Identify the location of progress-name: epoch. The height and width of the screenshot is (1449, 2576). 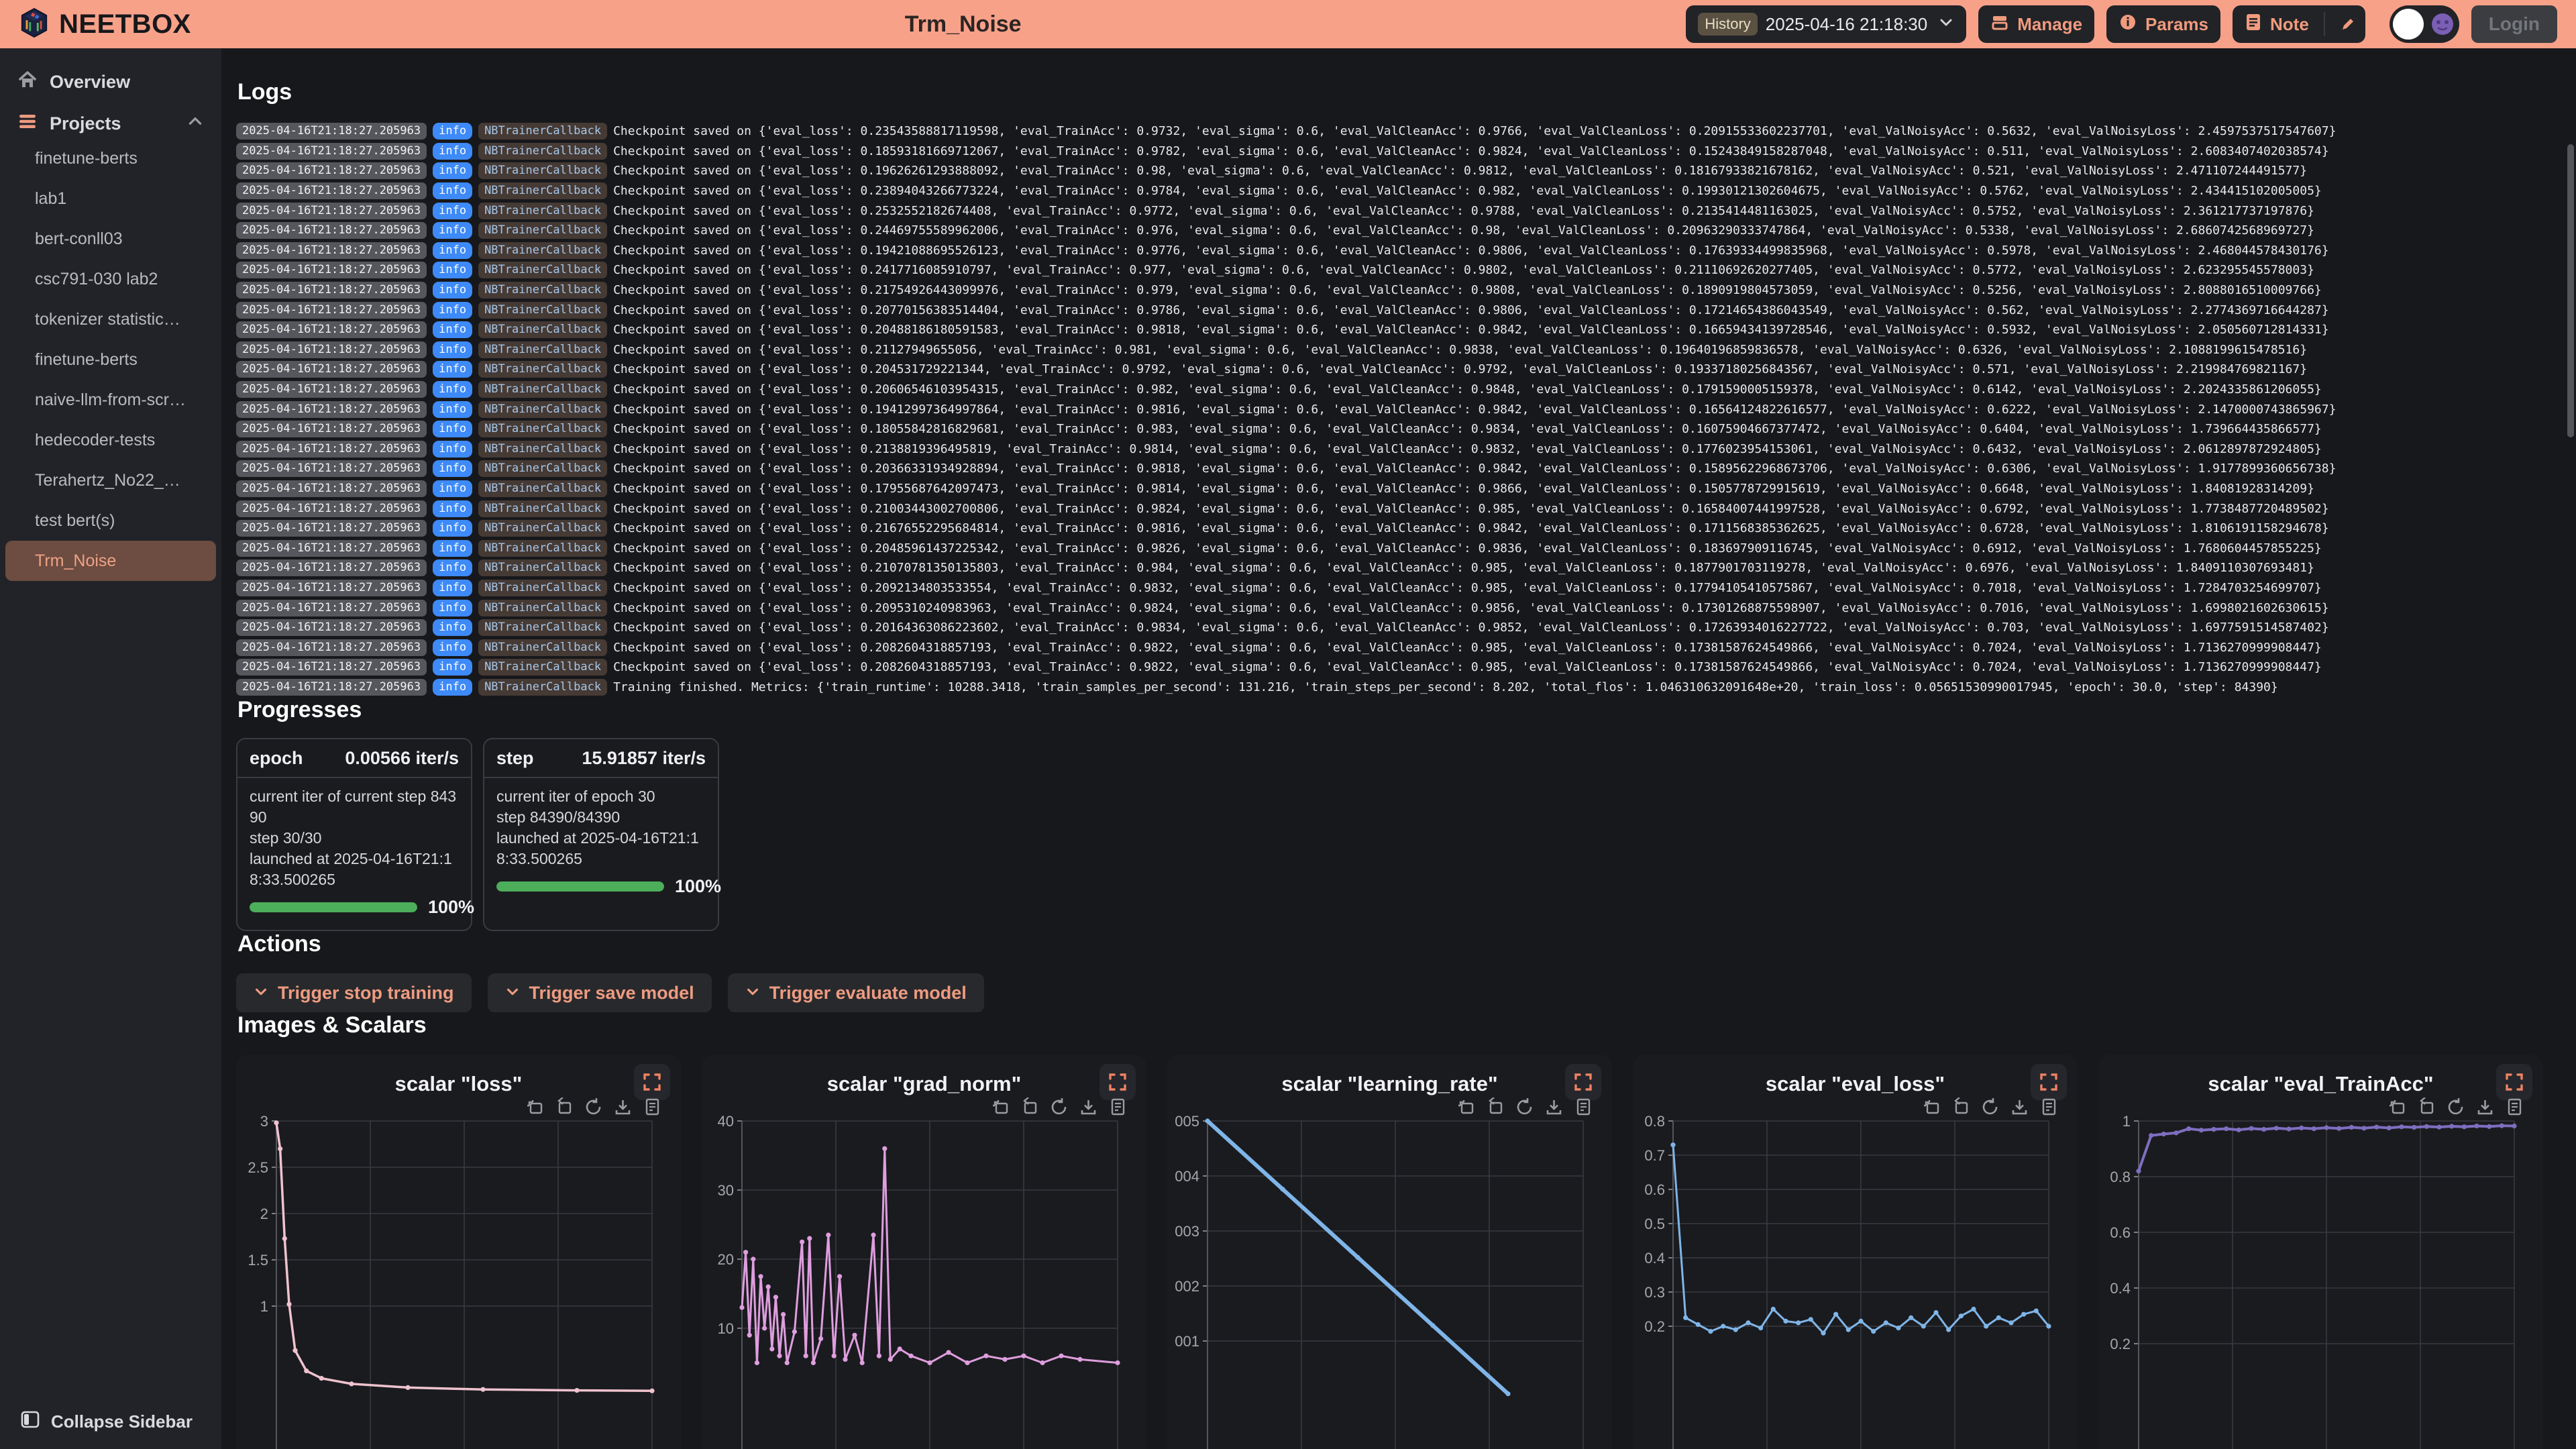
(276, 757).